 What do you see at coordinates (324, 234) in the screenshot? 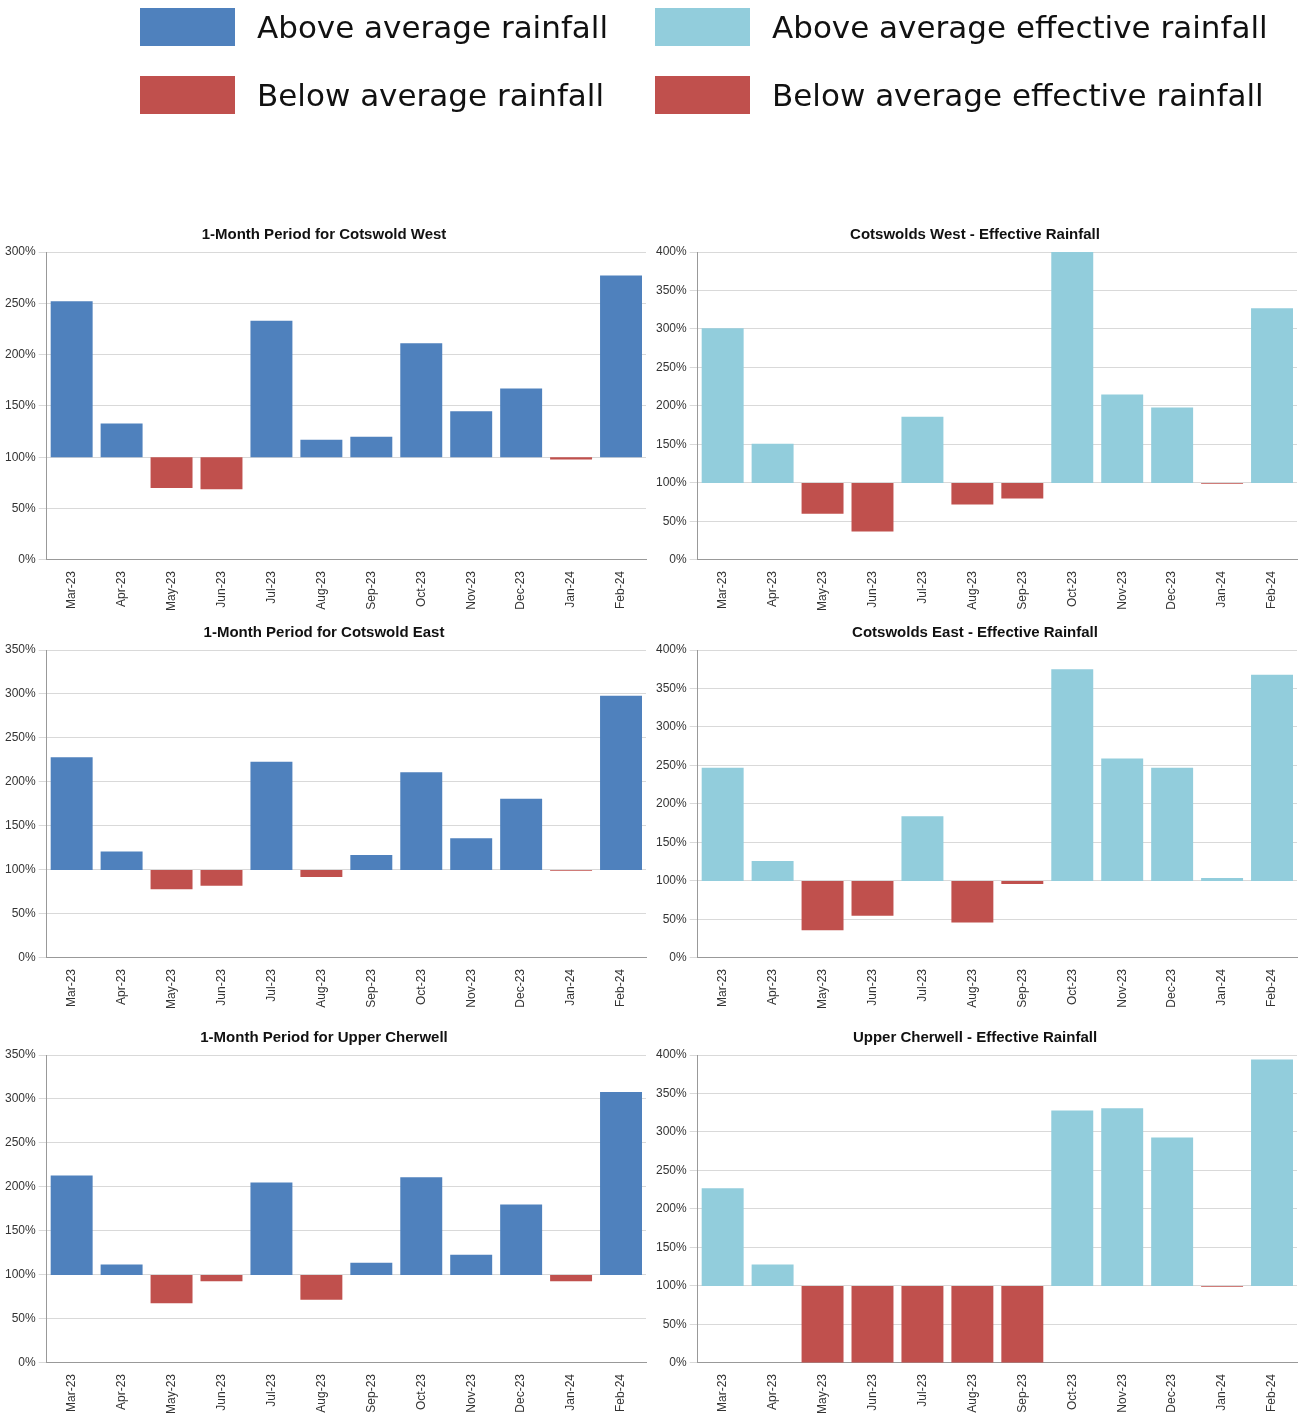
I see `chart-title: 1-Month Period for Cotswold West` at bounding box center [324, 234].